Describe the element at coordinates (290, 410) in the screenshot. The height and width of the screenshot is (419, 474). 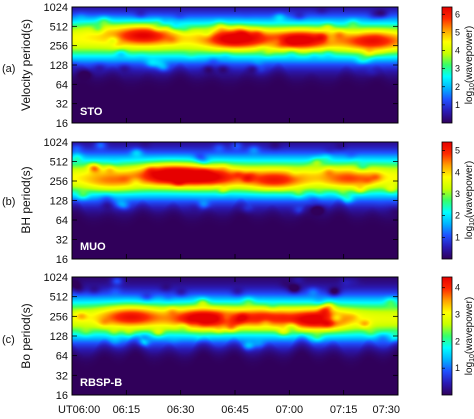
I see `x-tick-label: 07:00` at that location.